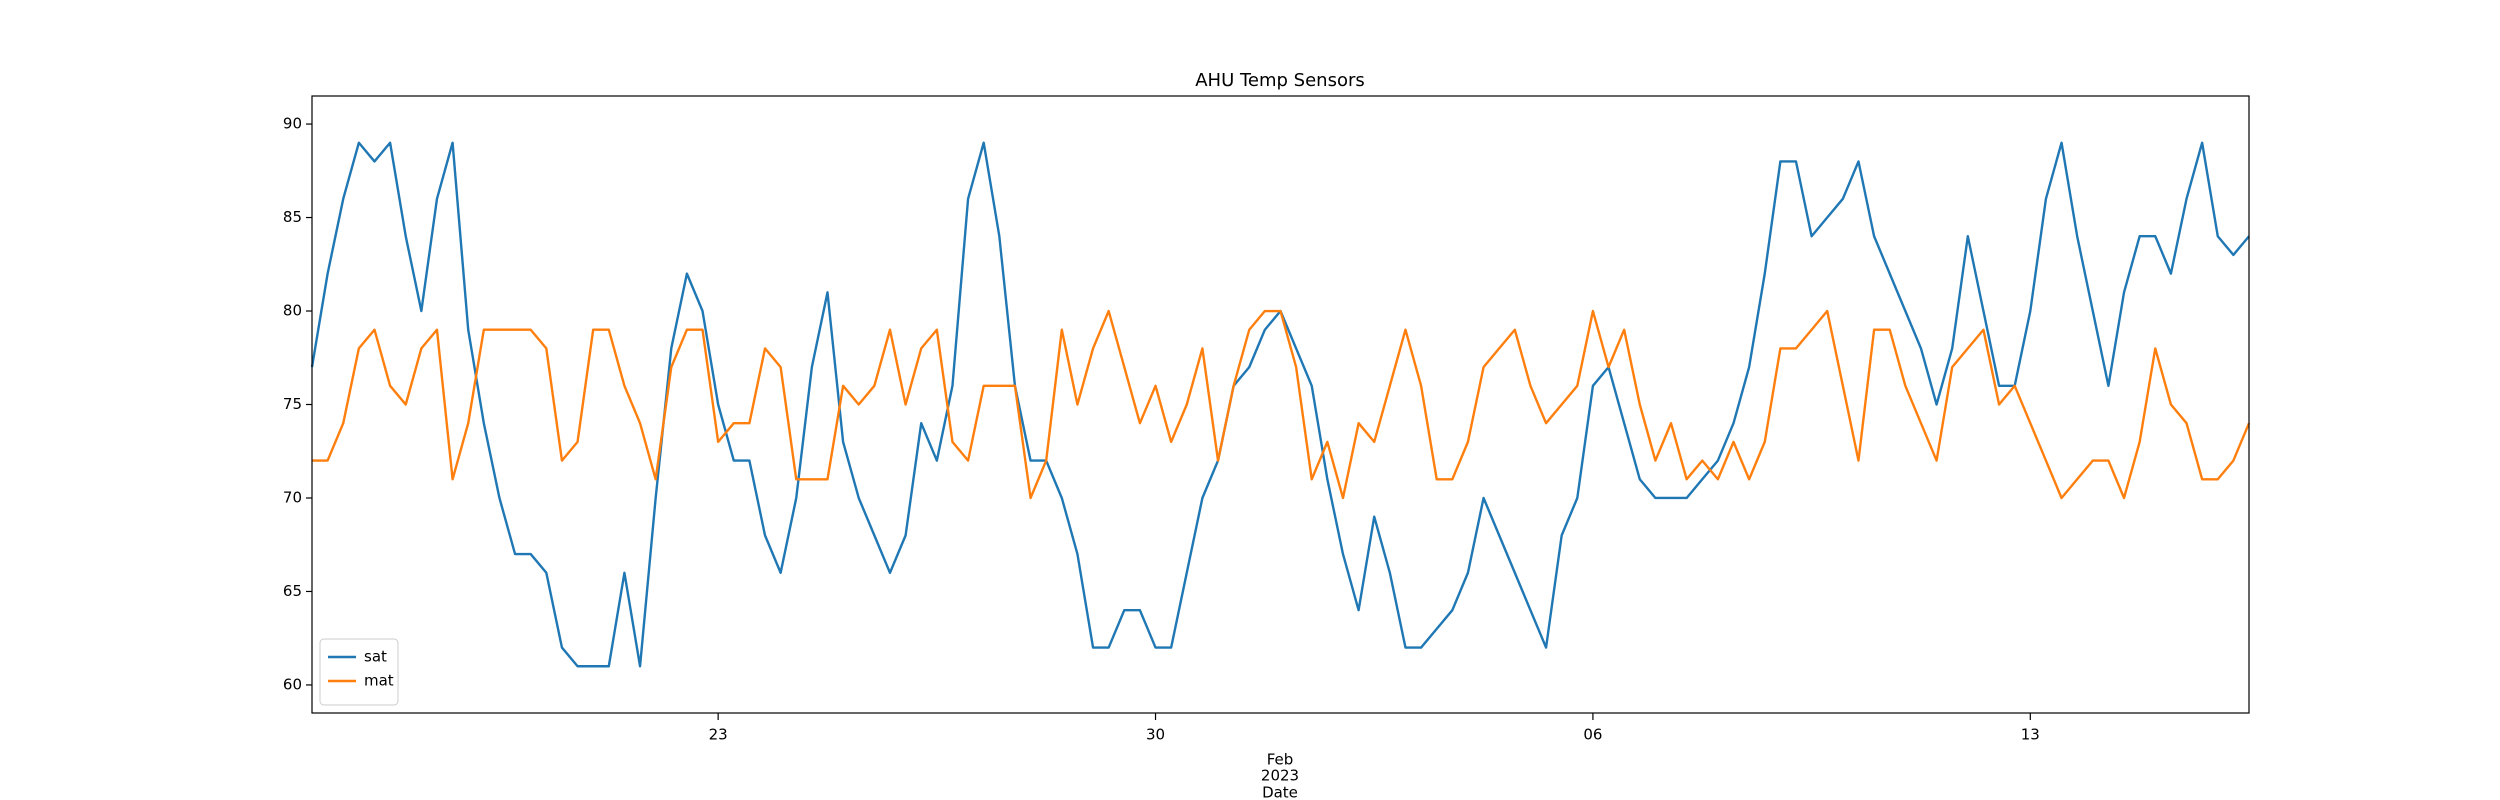  I want to click on x-tick-label: 06, so click(1592, 735).